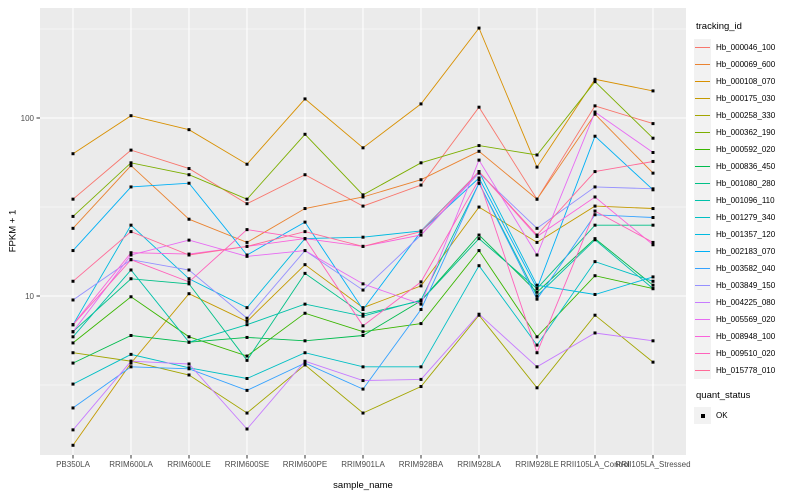 This screenshot has height=500, width=800. Describe the element at coordinates (747, 149) in the screenshot. I see `legend-item-Hb_000592_020: Hb_000592_020` at that location.